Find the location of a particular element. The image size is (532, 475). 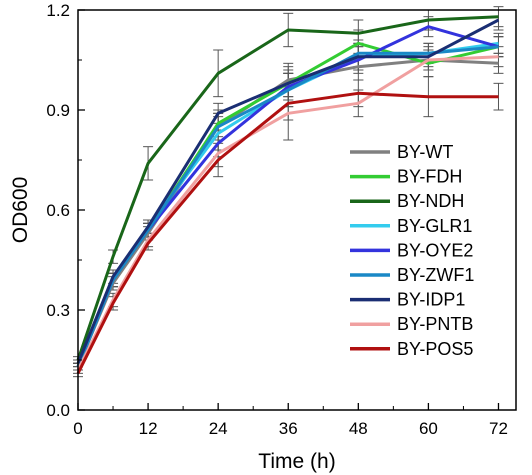

legend-label: BY-ZWF1 is located at coordinates (435, 275).